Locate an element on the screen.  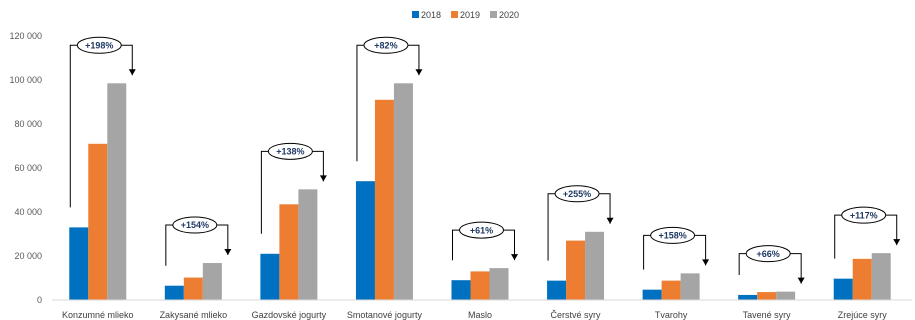
growth-label: +61% is located at coordinates (481, 230).